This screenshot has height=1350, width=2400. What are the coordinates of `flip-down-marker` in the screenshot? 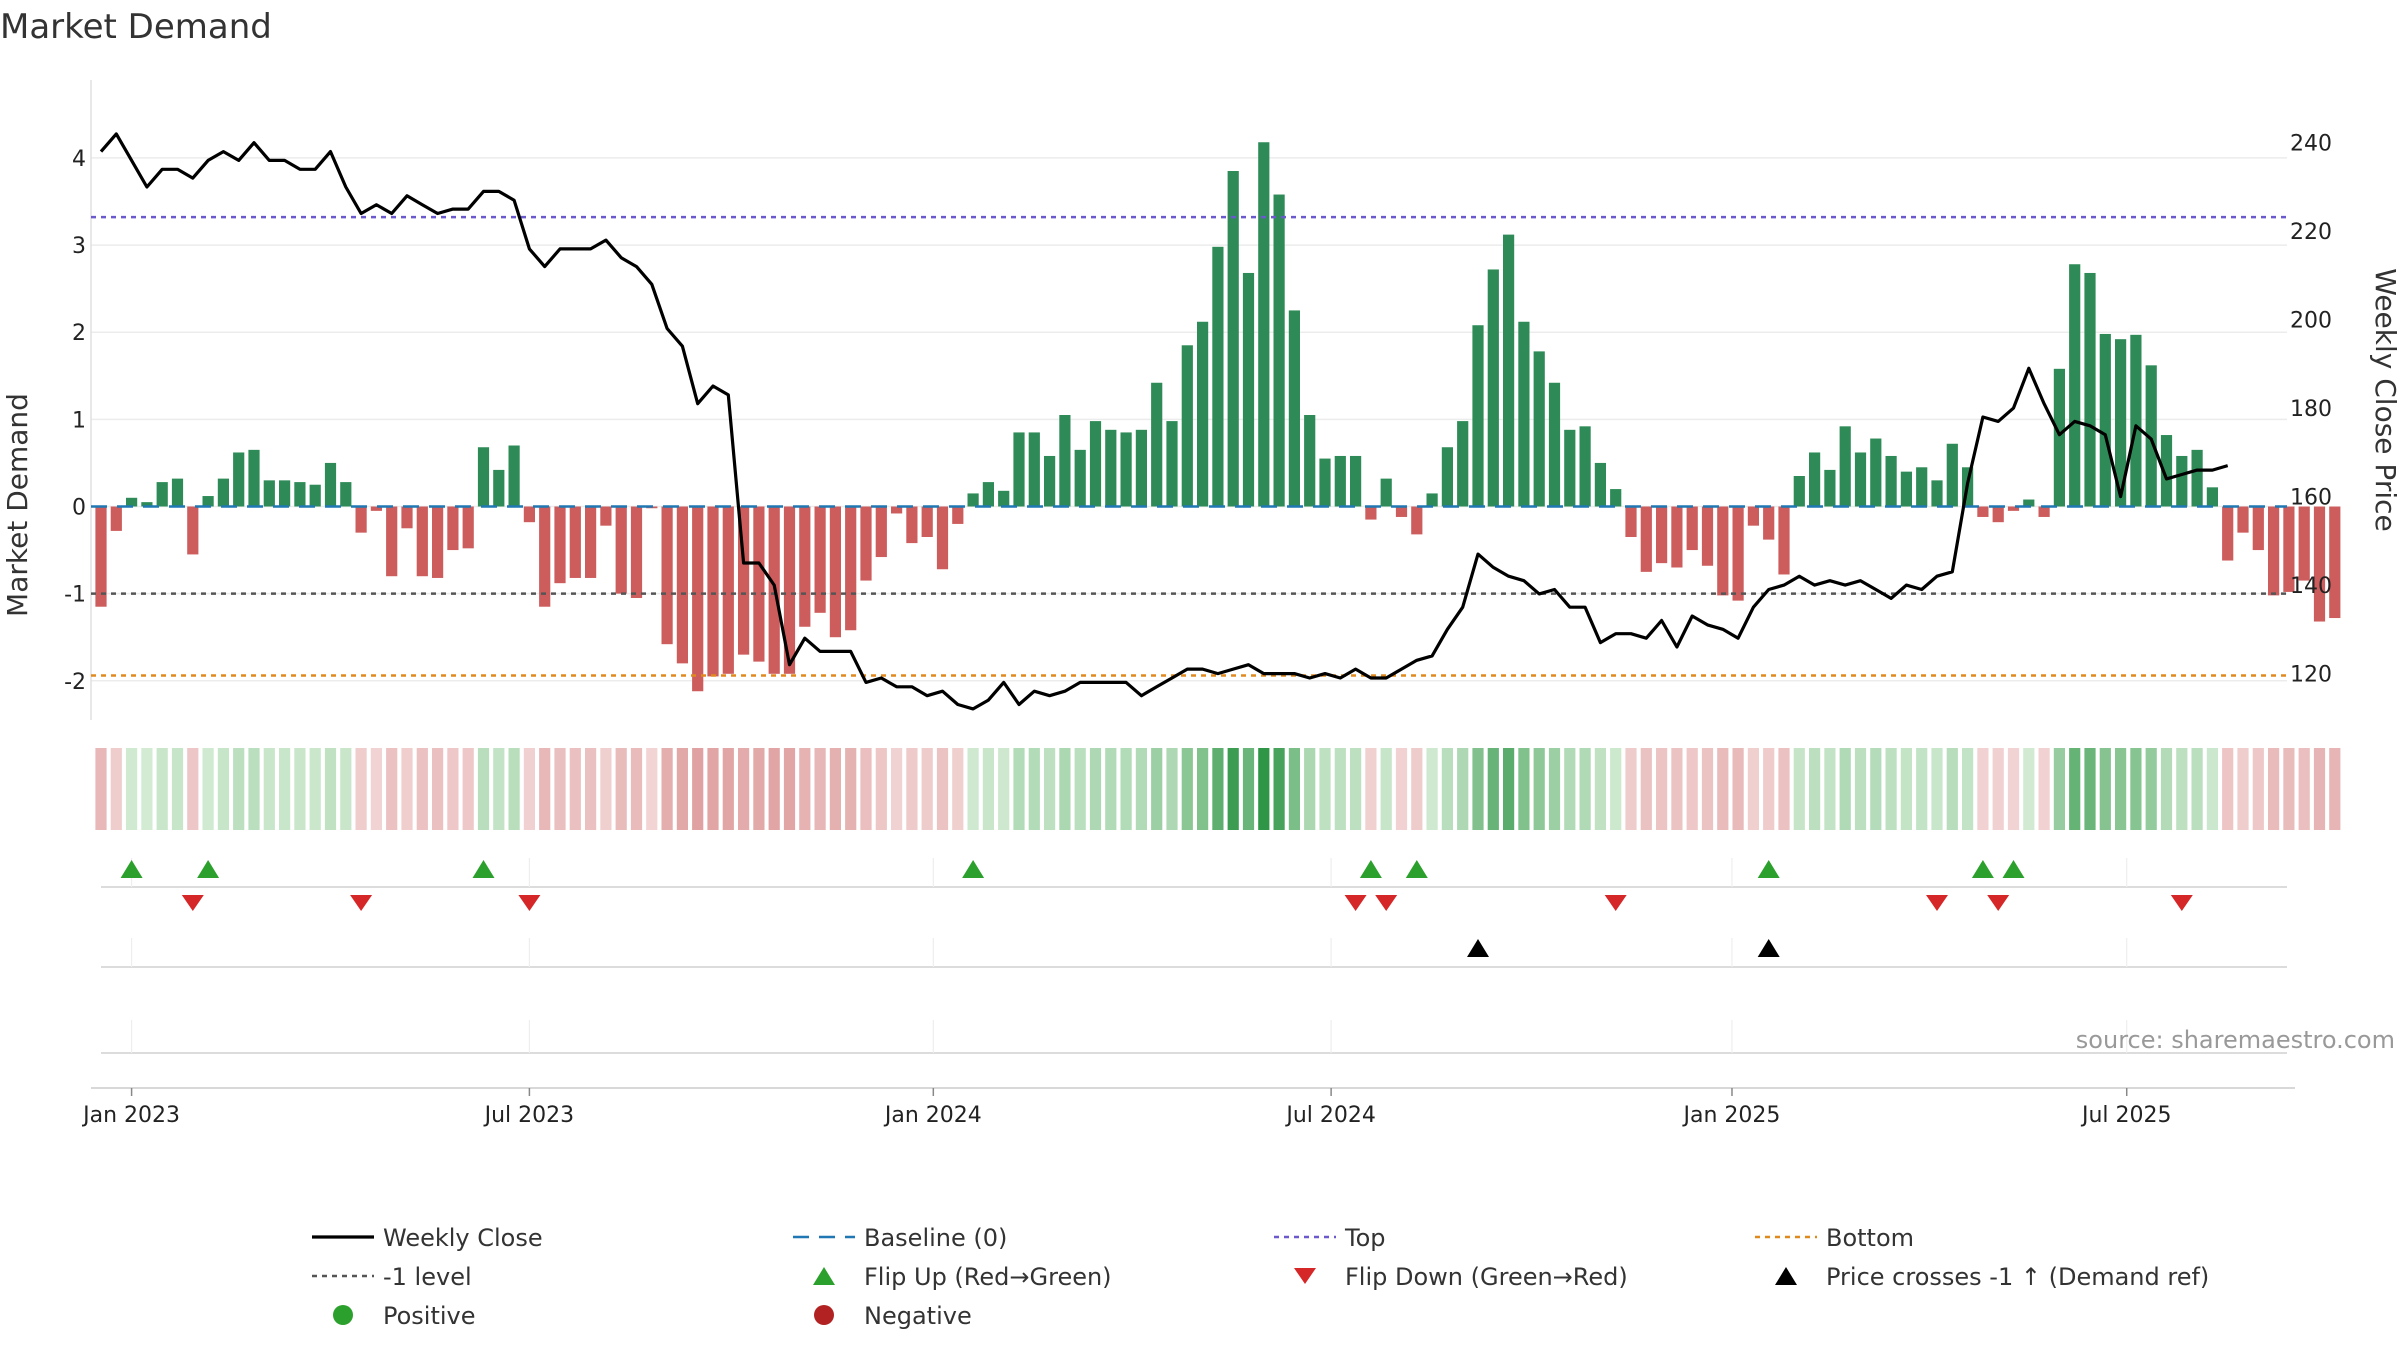 It's located at (1615, 903).